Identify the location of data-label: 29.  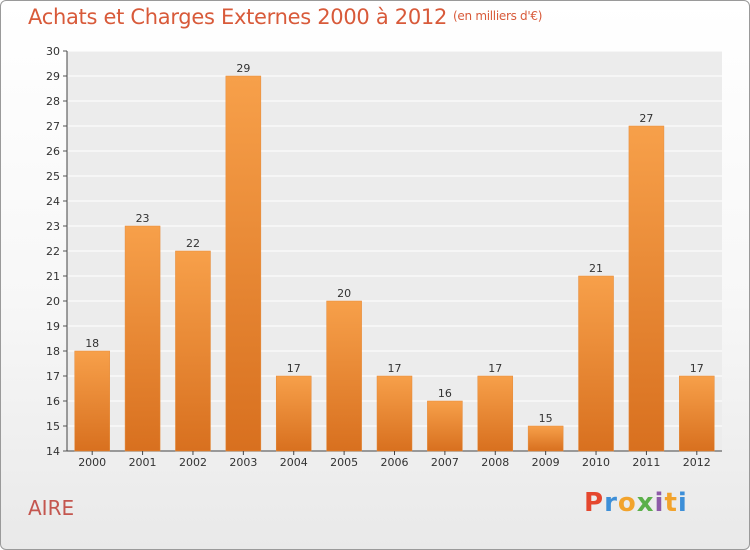
(243, 68).